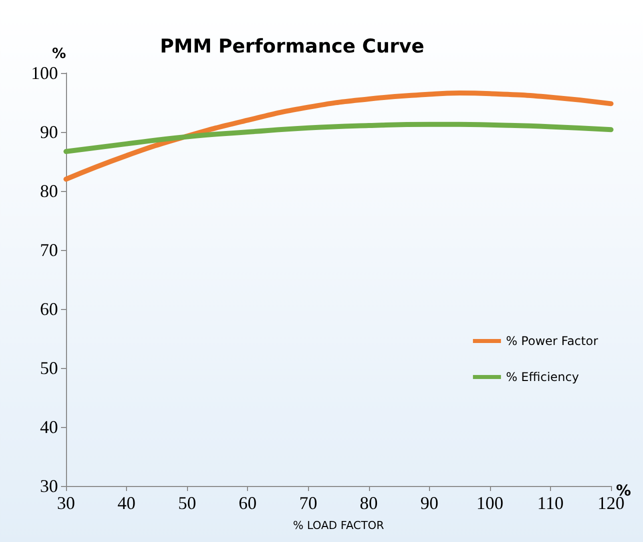  I want to click on y-tick-label: 100, so click(44, 73).